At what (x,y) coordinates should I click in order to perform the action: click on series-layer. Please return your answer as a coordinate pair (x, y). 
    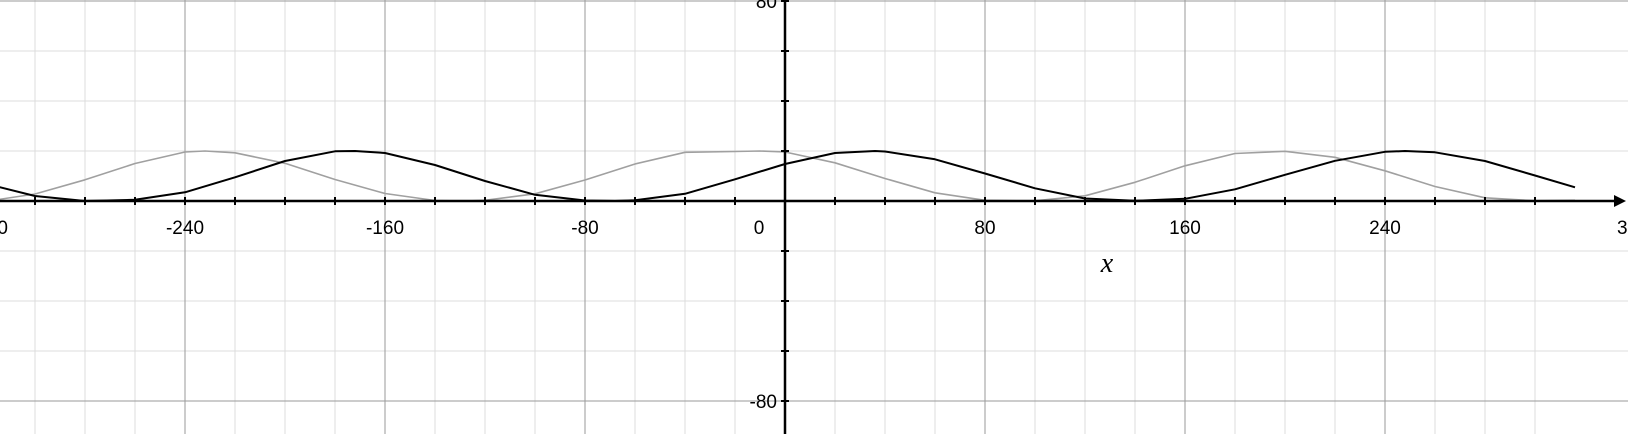
    Looking at the image, I should click on (788, 176).